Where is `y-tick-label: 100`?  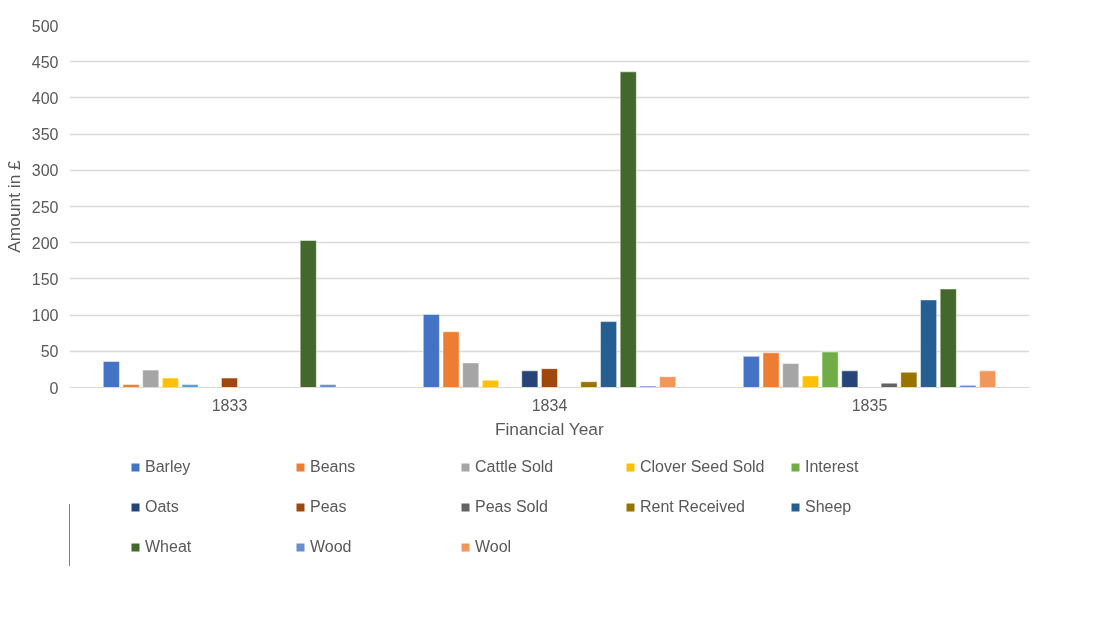 y-tick-label: 100 is located at coordinates (45, 316).